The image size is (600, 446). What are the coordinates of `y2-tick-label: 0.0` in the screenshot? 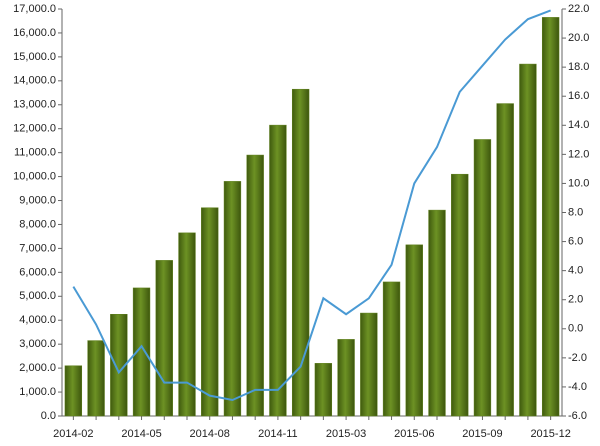 It's located at (575, 329).